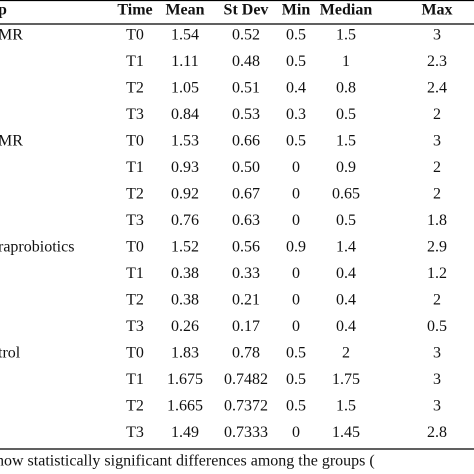  What do you see at coordinates (437, 61) in the screenshot?
I see `cell: 2.3` at bounding box center [437, 61].